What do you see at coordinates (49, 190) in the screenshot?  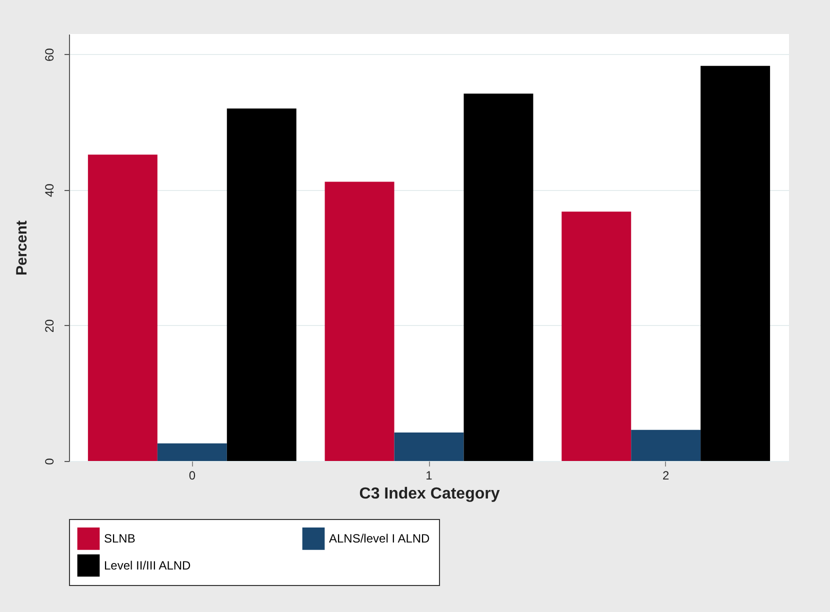 I see `y-tick-label: 40` at bounding box center [49, 190].